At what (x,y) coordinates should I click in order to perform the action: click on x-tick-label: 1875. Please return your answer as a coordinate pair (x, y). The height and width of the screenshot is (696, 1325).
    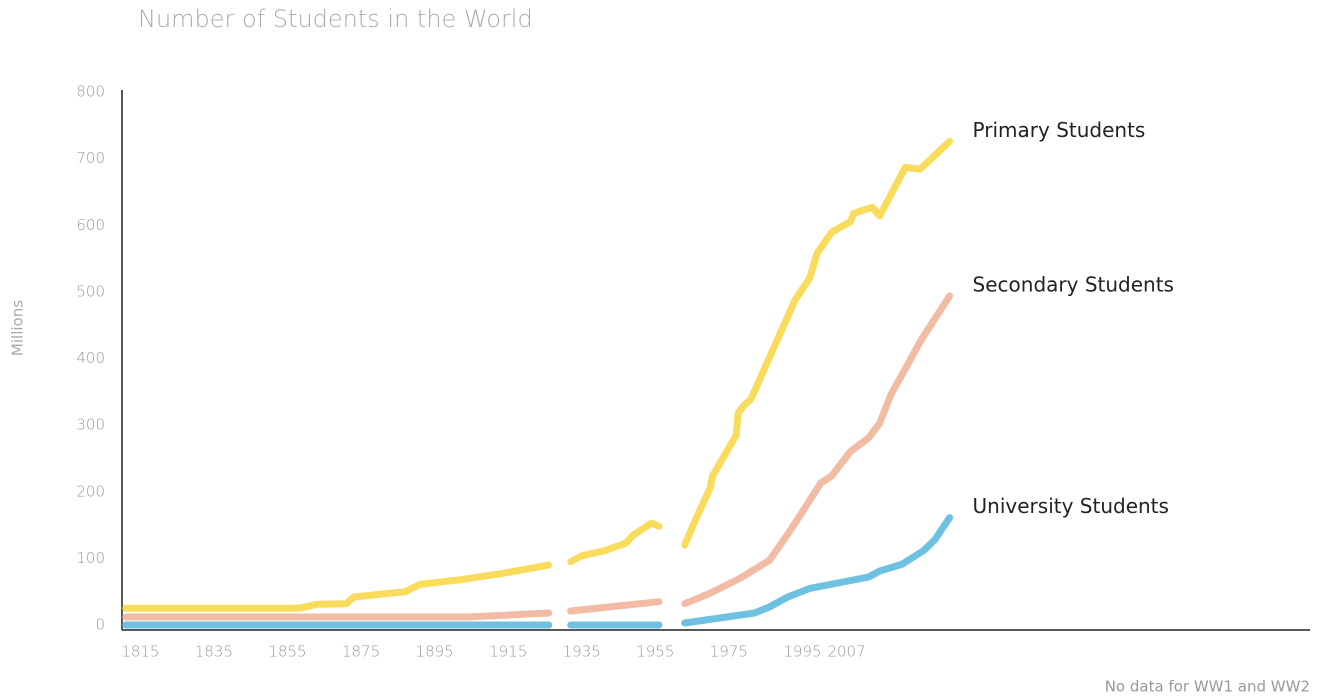
    Looking at the image, I should click on (361, 652).